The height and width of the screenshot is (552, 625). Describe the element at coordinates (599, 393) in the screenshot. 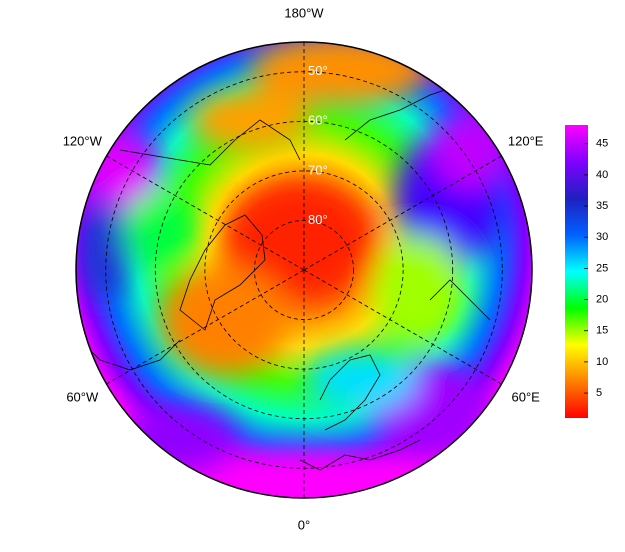

I see `colorbar-tick-label: 5` at that location.